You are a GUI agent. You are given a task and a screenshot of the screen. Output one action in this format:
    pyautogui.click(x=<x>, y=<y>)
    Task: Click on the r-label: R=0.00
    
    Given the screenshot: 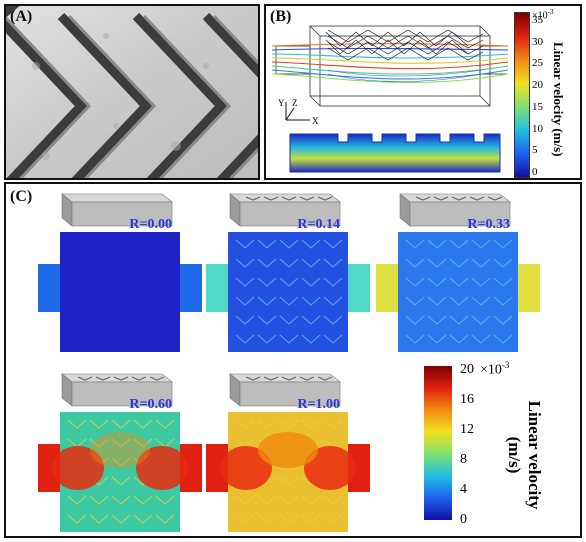 What is the action you would take?
    pyautogui.click(x=150, y=224)
    